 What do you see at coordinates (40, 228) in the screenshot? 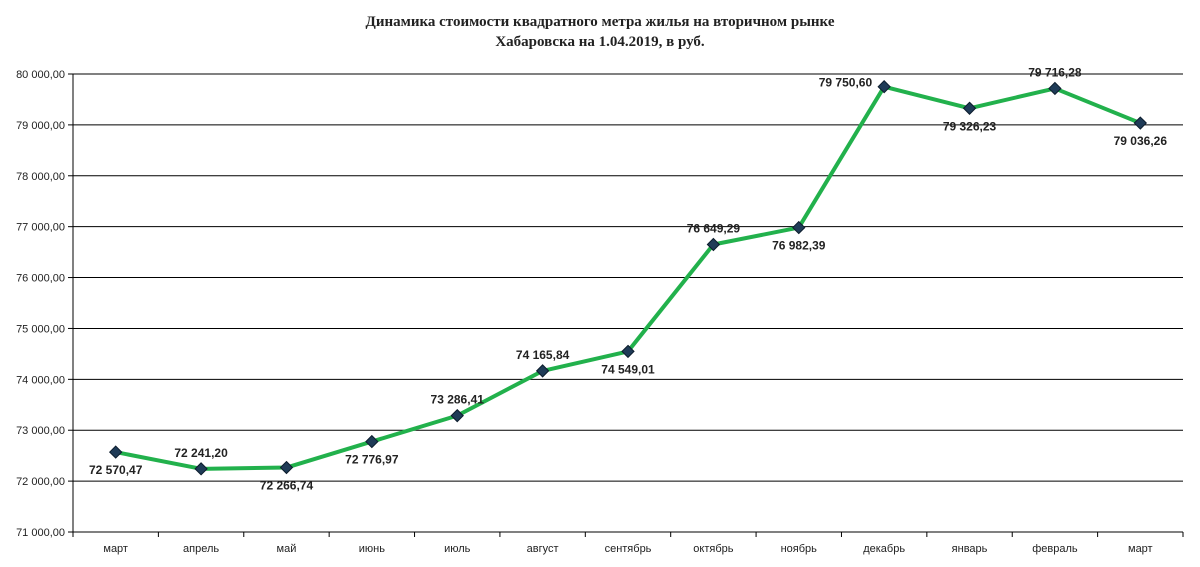
I see `y-tick-label: 77 000,00` at bounding box center [40, 228].